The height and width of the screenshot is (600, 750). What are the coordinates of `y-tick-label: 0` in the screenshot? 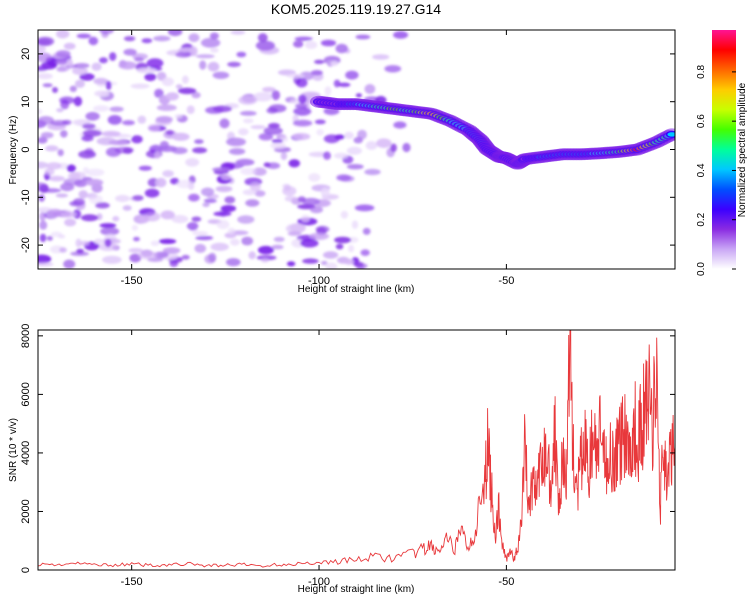 It's located at (26, 149).